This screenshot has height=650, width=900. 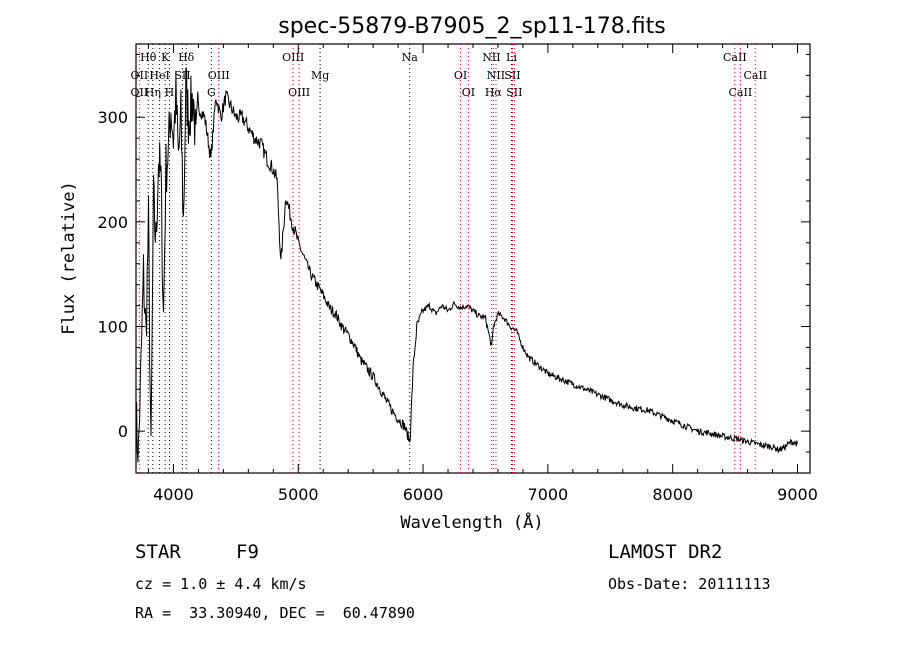 What do you see at coordinates (511, 57) in the screenshot?
I see `spectral-line-label: Li` at bounding box center [511, 57].